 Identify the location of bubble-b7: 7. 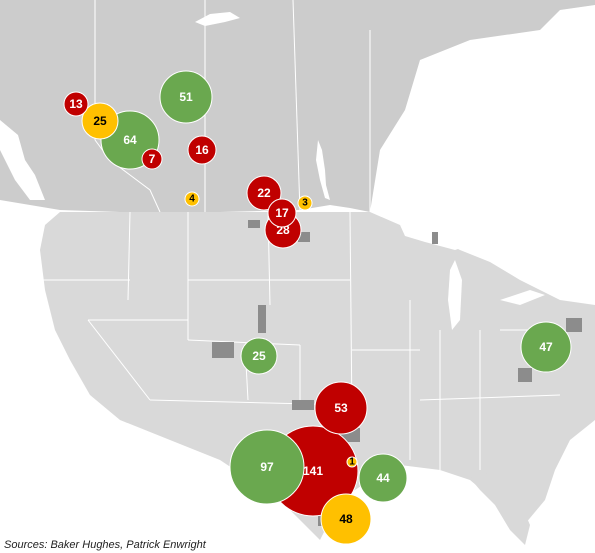
(152, 159).